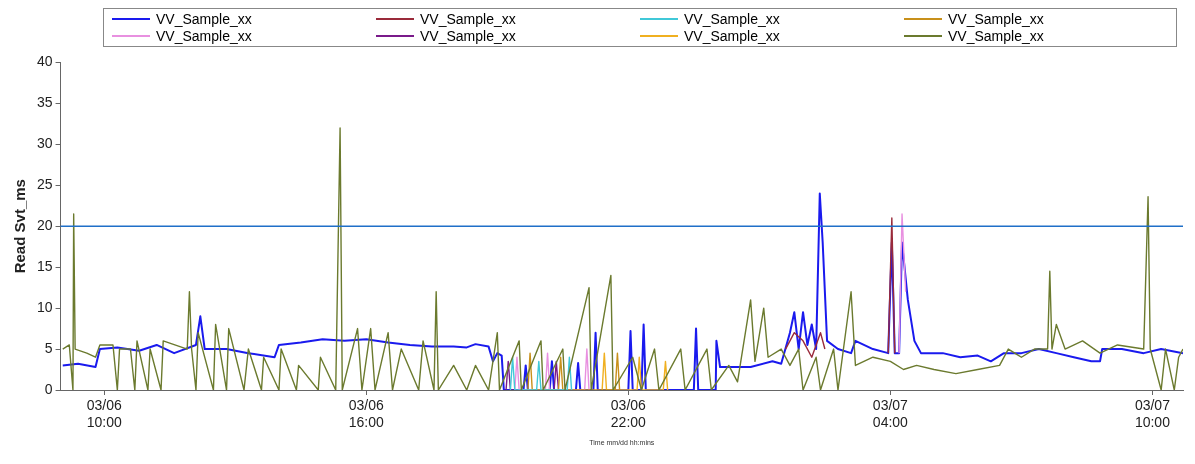  Describe the element at coordinates (44, 102) in the screenshot. I see `y-tick-label: 35` at that location.